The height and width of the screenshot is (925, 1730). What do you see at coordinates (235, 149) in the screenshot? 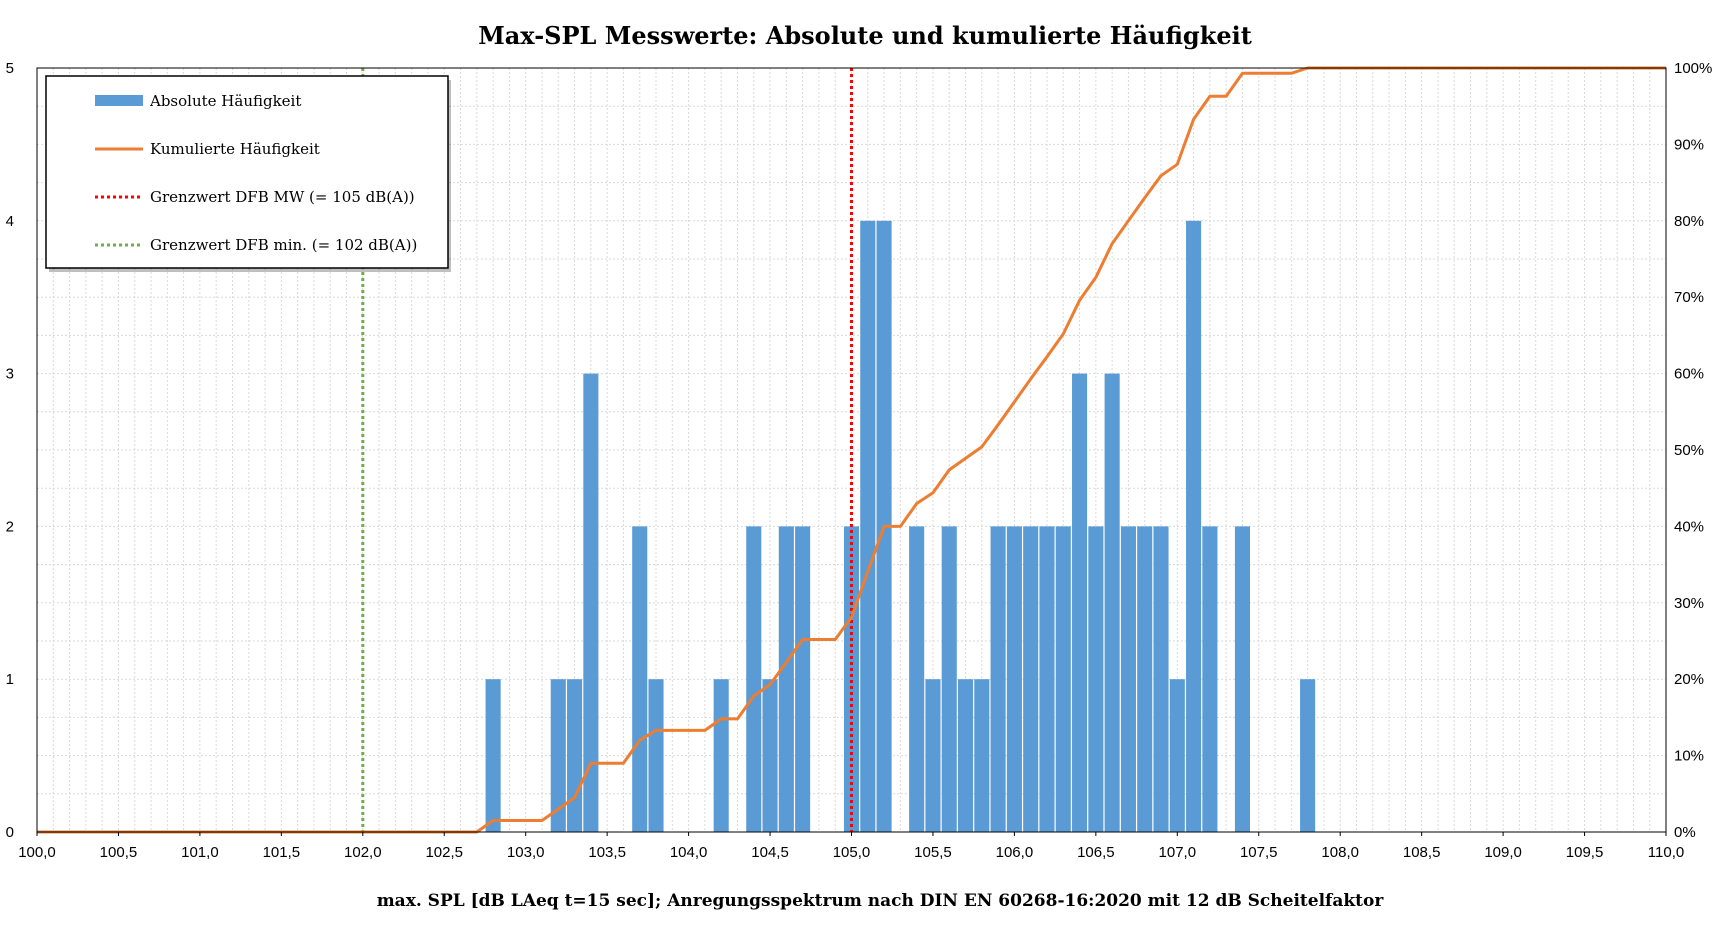
I see `legend-label: Kumulierte Häufigkeit` at bounding box center [235, 149].